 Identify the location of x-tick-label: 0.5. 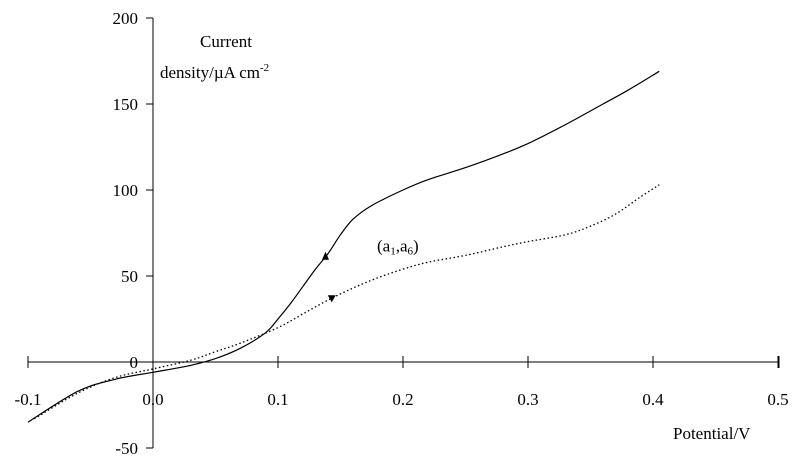
(777, 399).